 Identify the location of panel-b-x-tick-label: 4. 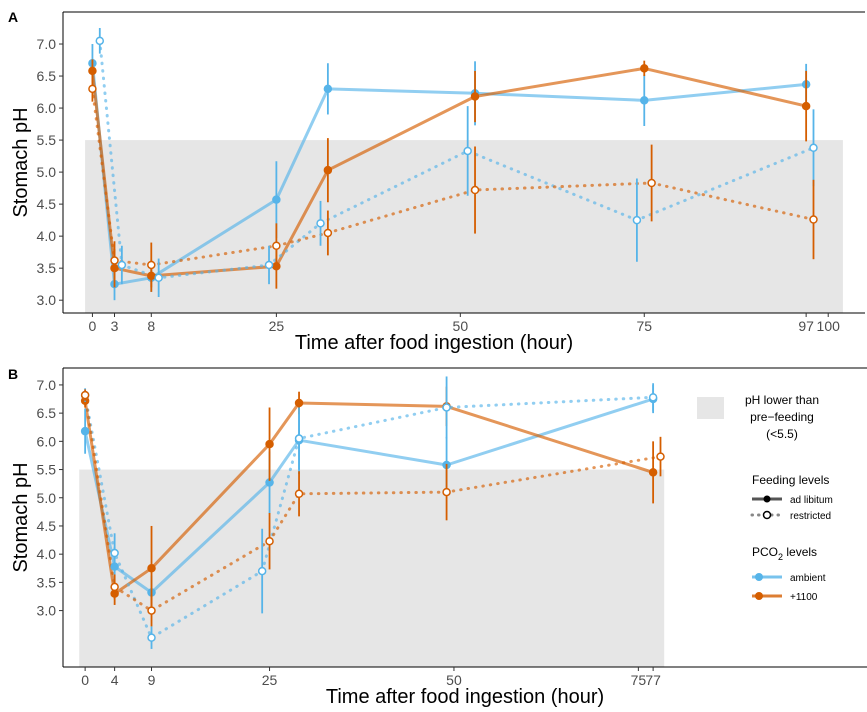
(115, 680).